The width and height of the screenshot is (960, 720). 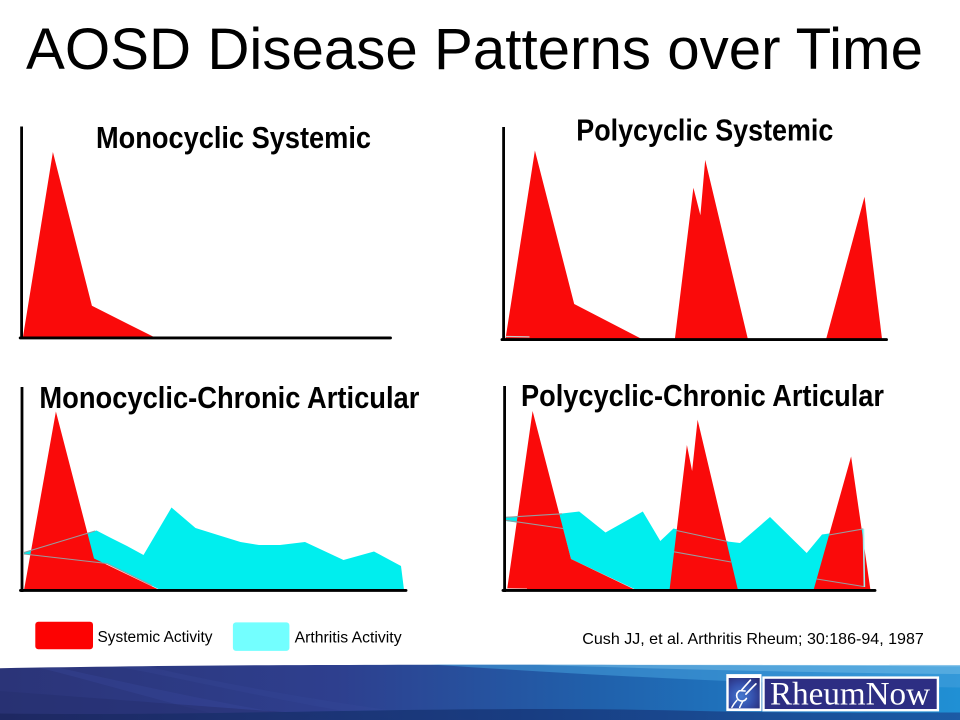 What do you see at coordinates (850, 695) in the screenshot?
I see `svg-text: RheumNow` at bounding box center [850, 695].